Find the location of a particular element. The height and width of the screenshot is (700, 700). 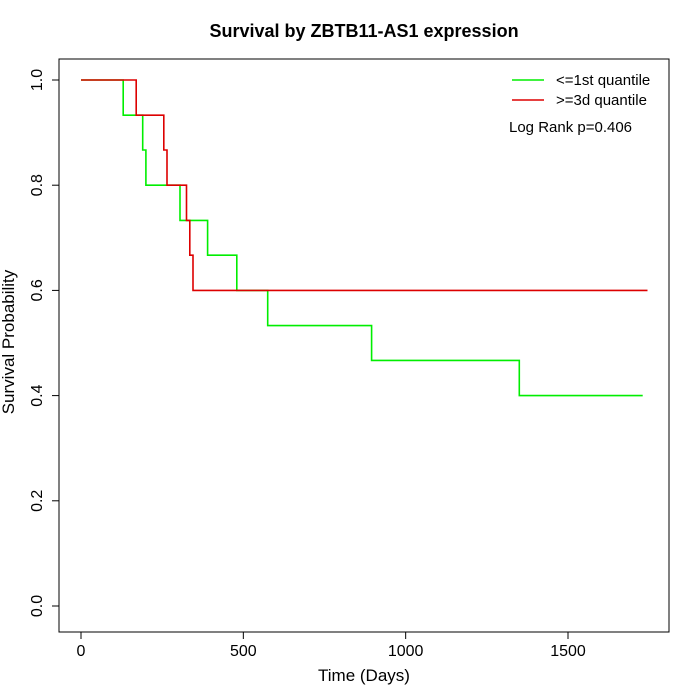

y-tick-label: 0.2 is located at coordinates (37, 501).